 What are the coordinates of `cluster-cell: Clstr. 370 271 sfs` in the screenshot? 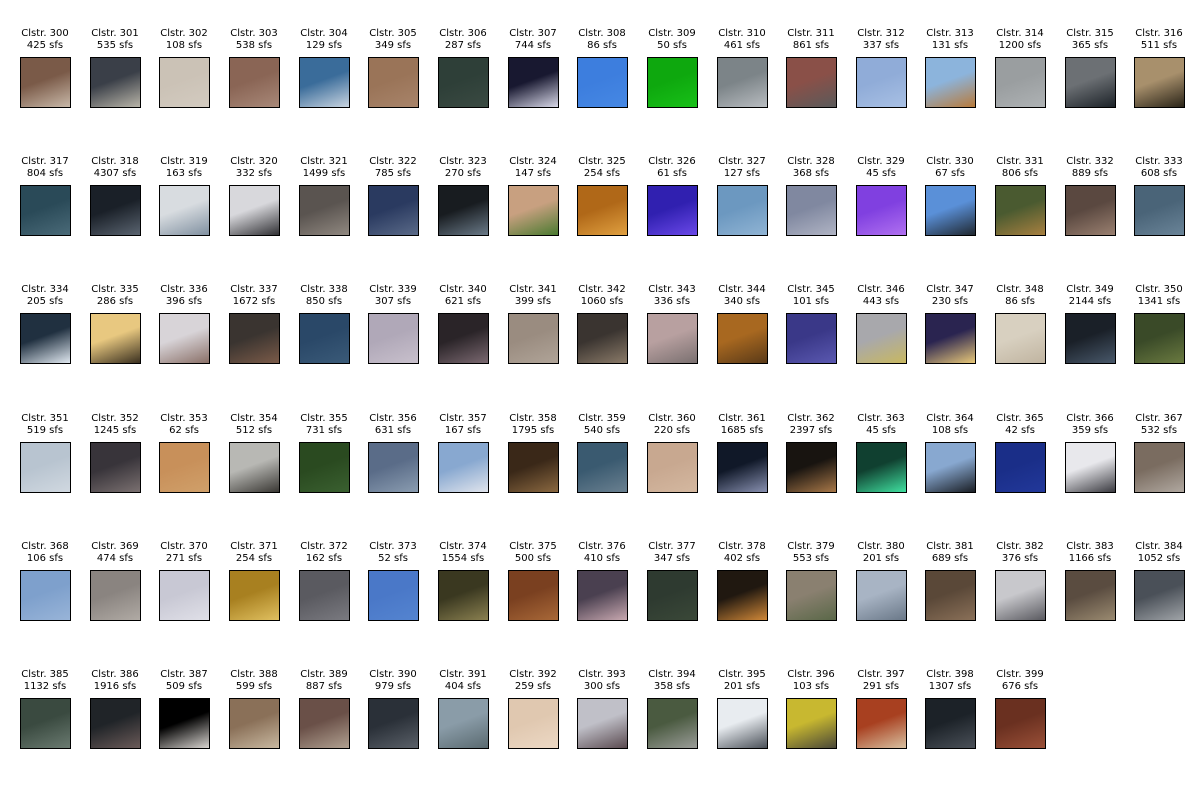 It's located at (184, 586).